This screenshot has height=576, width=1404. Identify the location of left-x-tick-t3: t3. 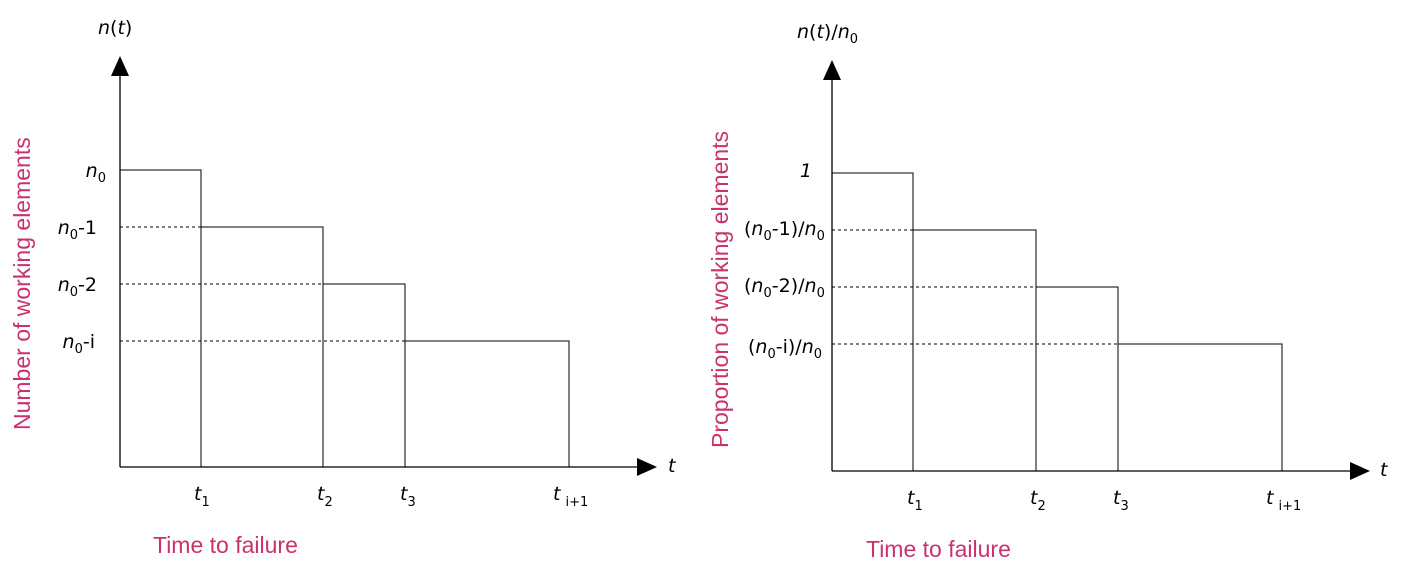
(408, 496).